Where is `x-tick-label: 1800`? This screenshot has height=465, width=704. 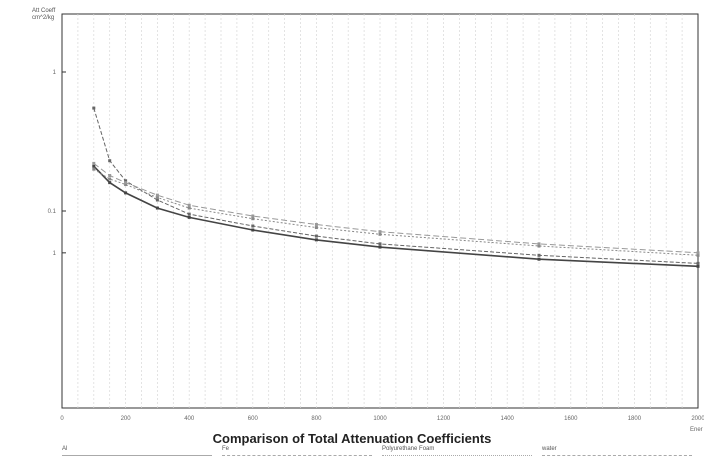 x-tick-label: 1800 is located at coordinates (635, 419).